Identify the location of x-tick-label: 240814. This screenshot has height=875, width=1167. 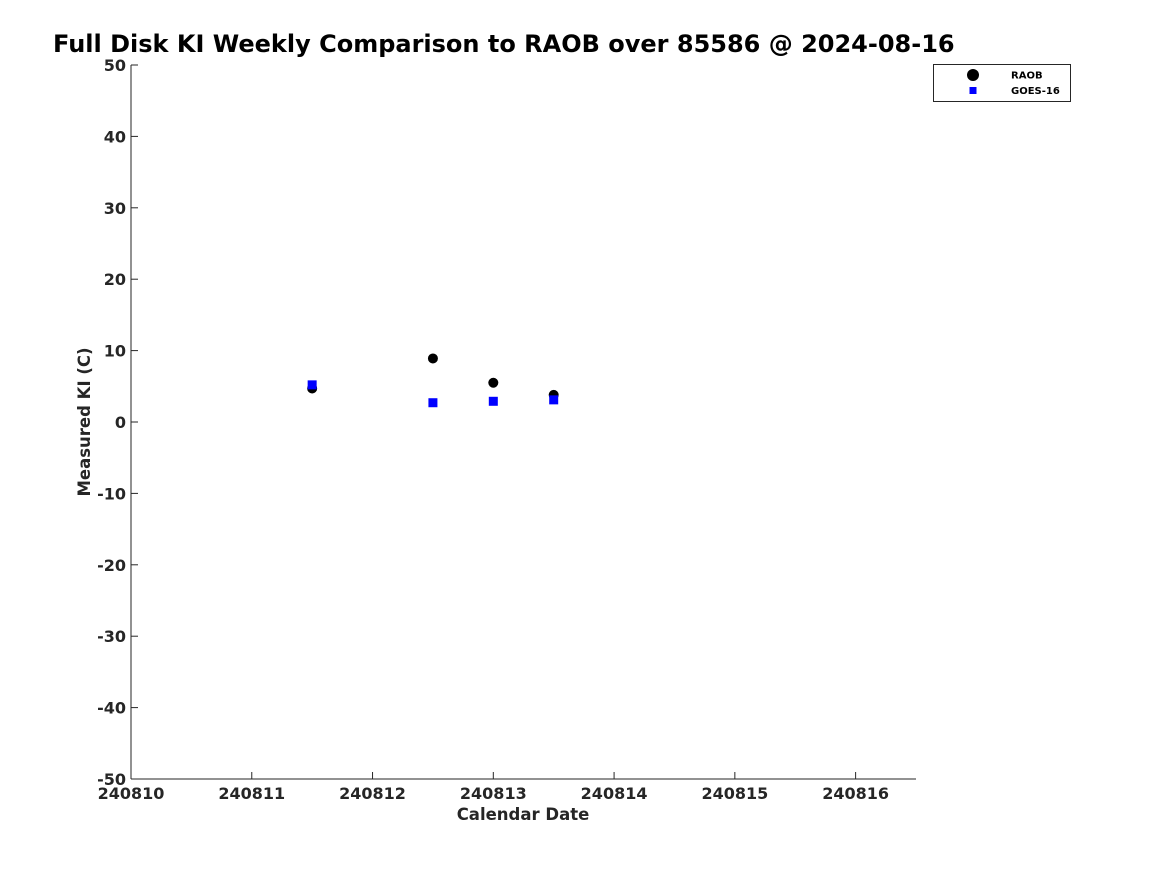
(614, 793).